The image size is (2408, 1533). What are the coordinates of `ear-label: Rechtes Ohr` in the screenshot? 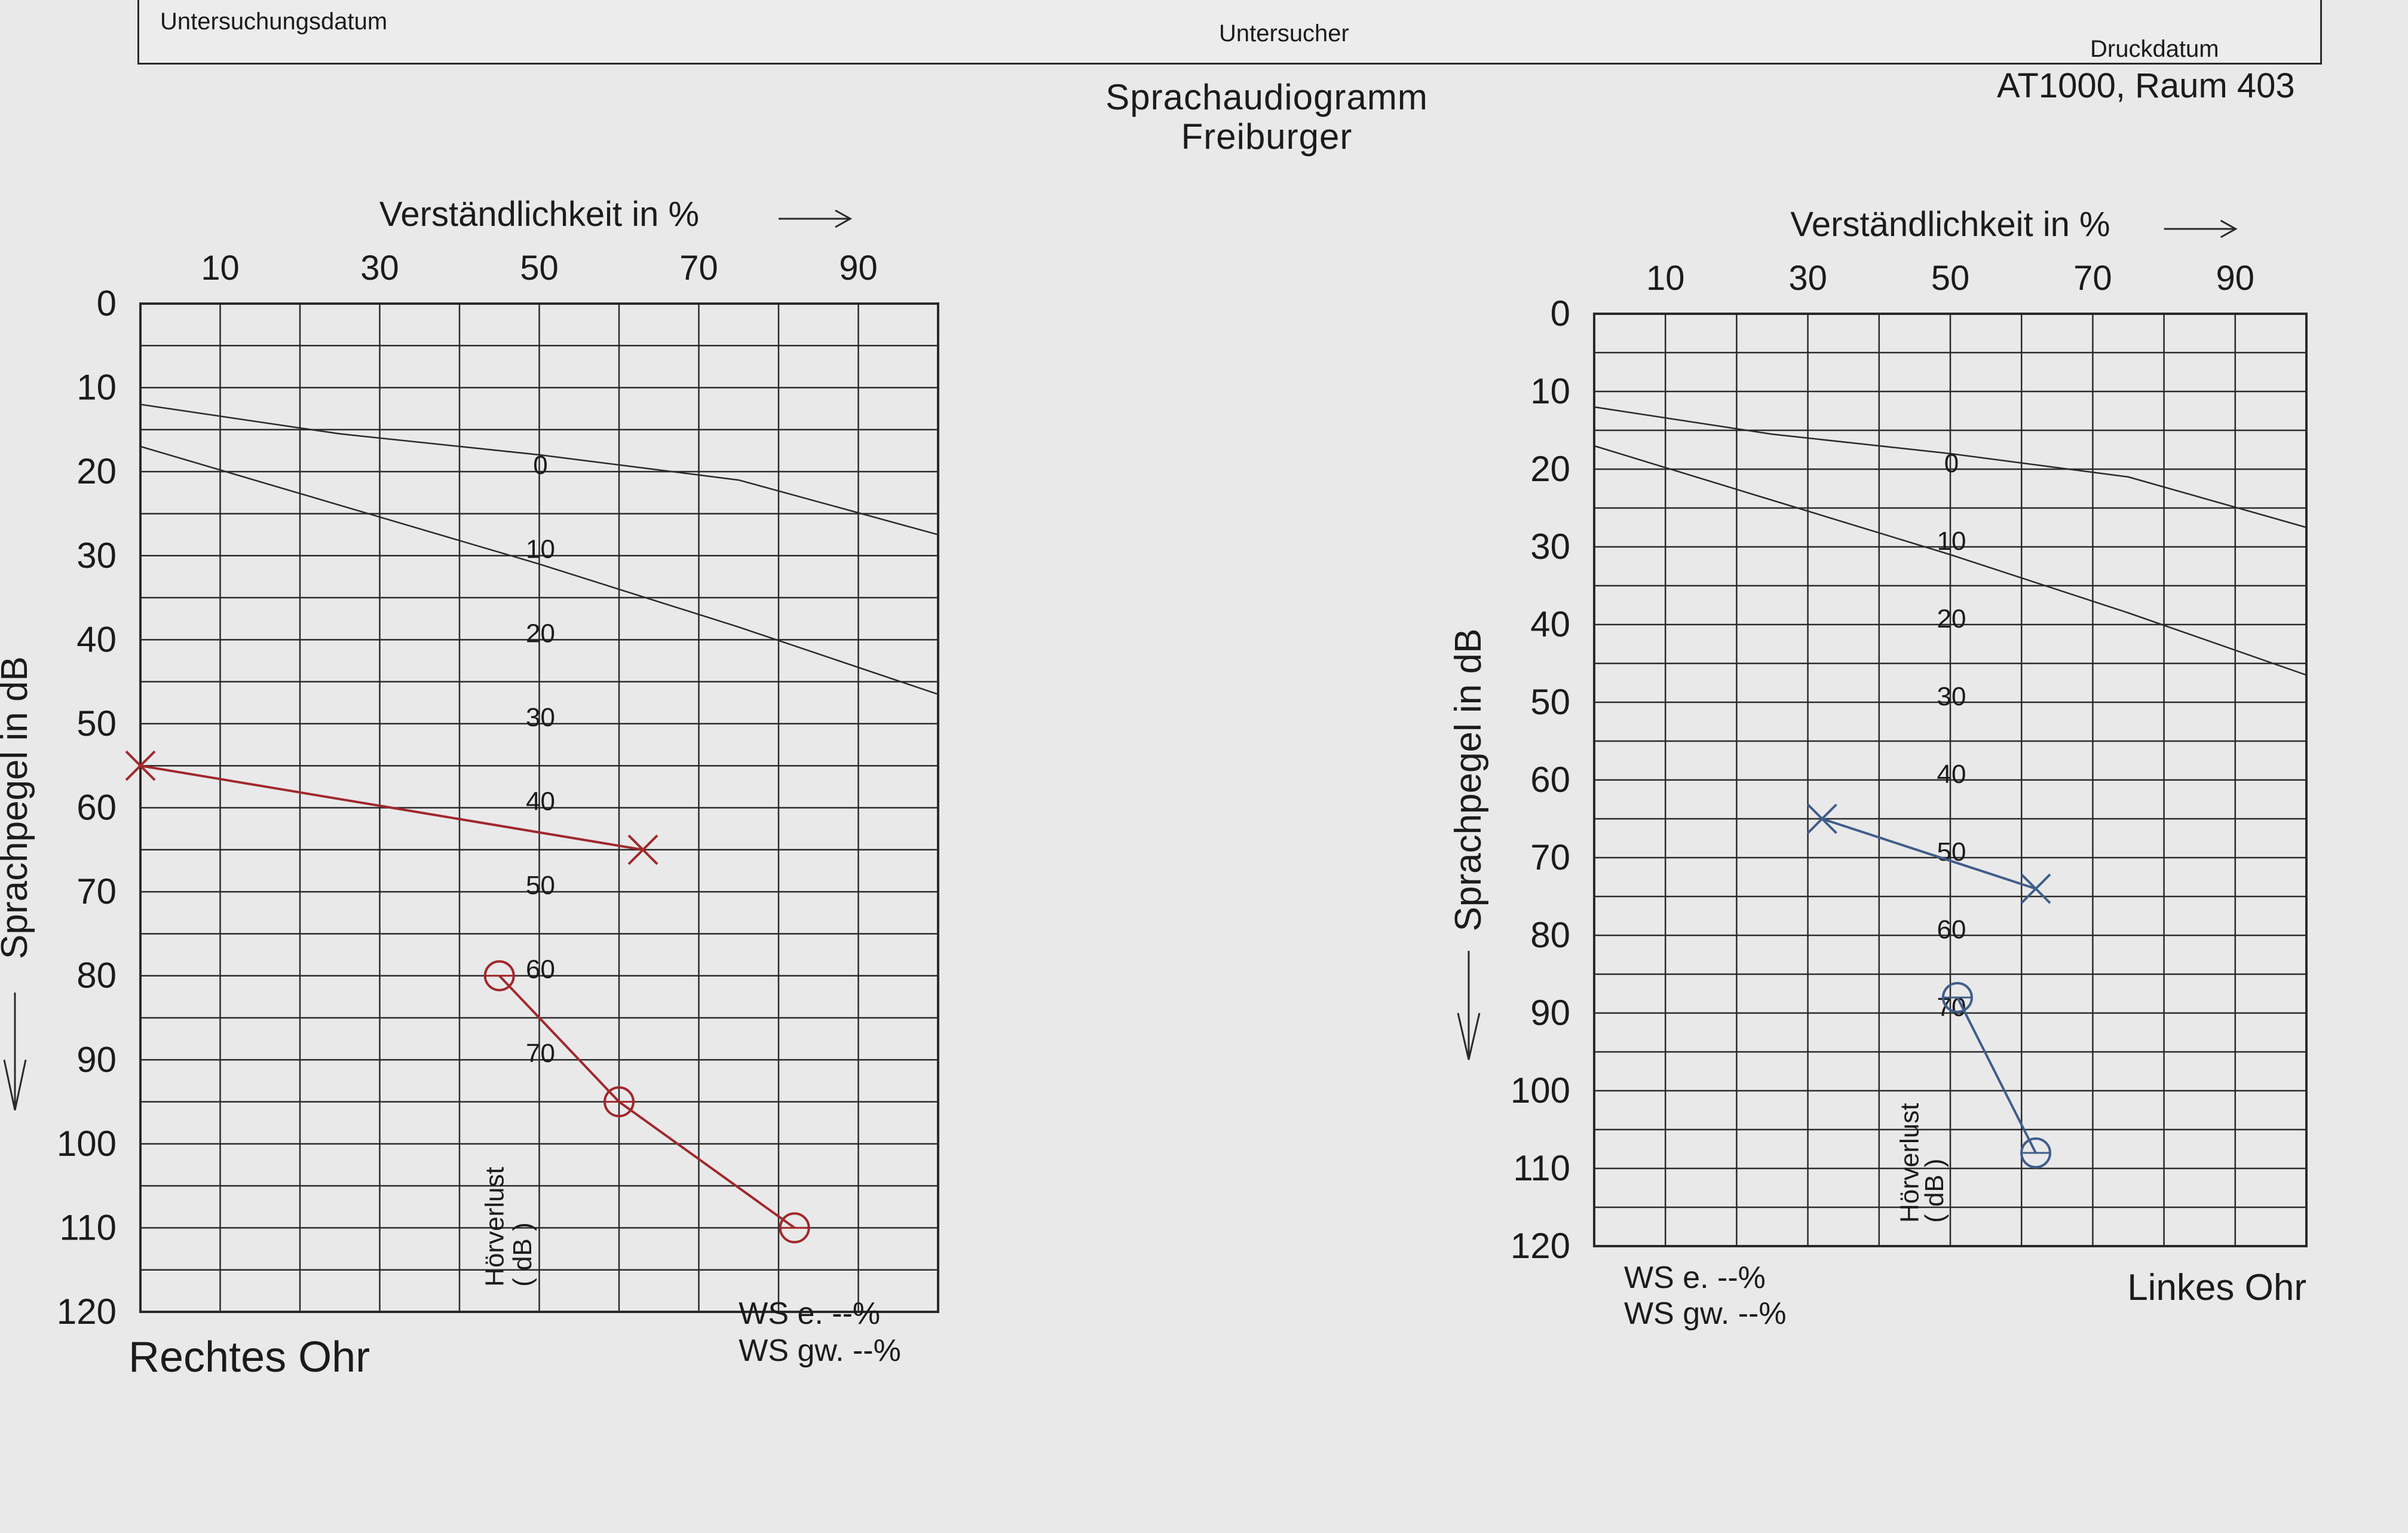 It's located at (249, 1357).